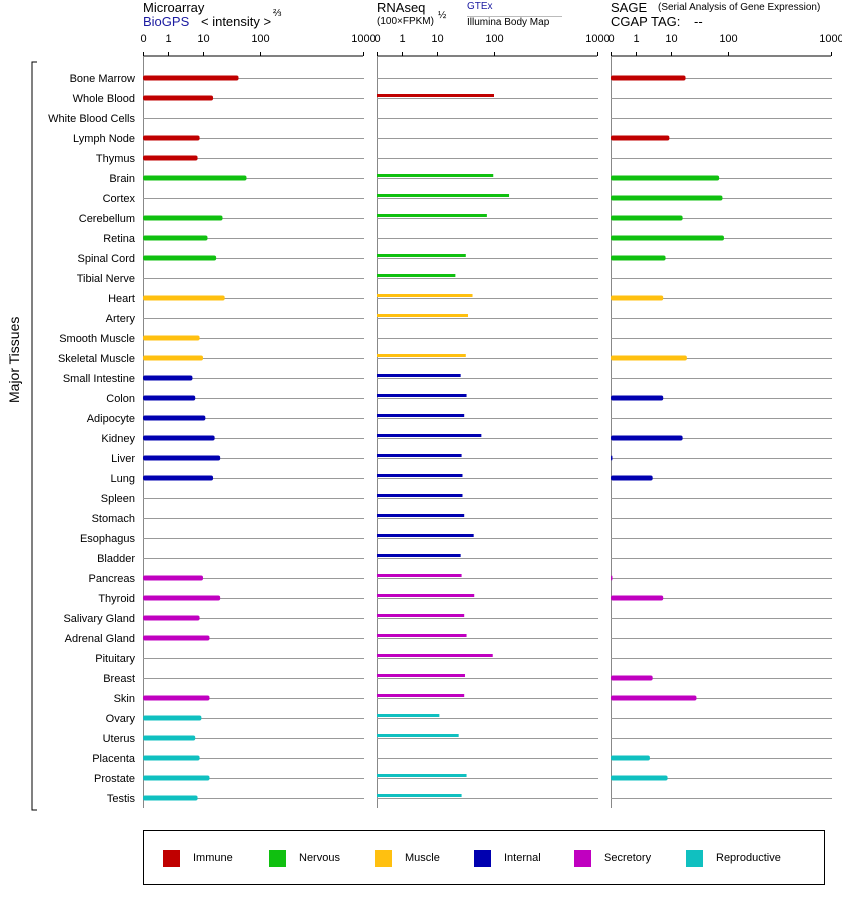  Describe the element at coordinates (123, 479) in the screenshot. I see `tissue-label: Lung` at that location.